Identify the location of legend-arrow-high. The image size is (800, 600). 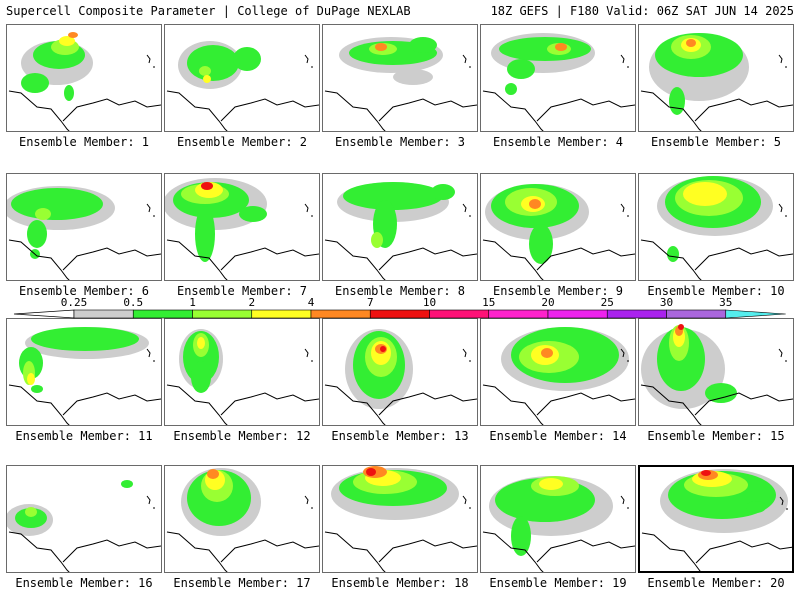
(755, 314).